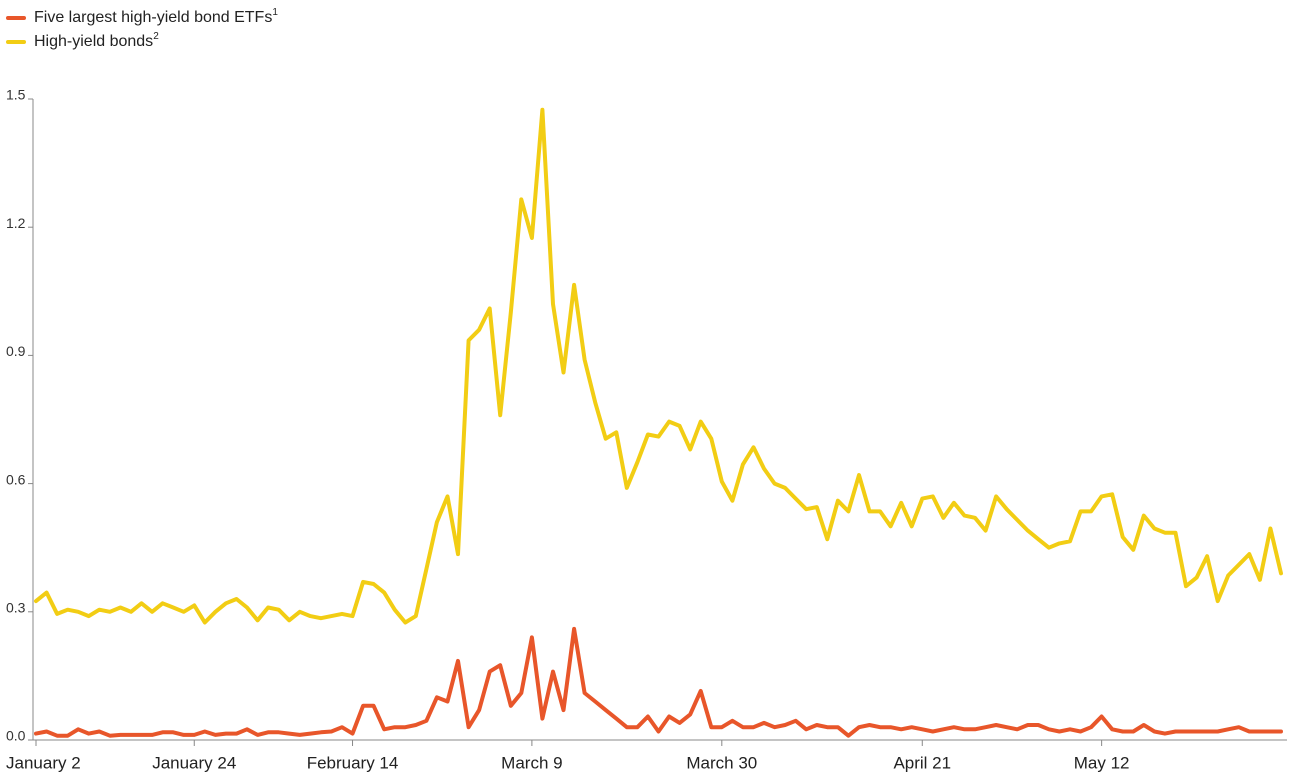  I want to click on legend-note: 2, so click(156, 36).